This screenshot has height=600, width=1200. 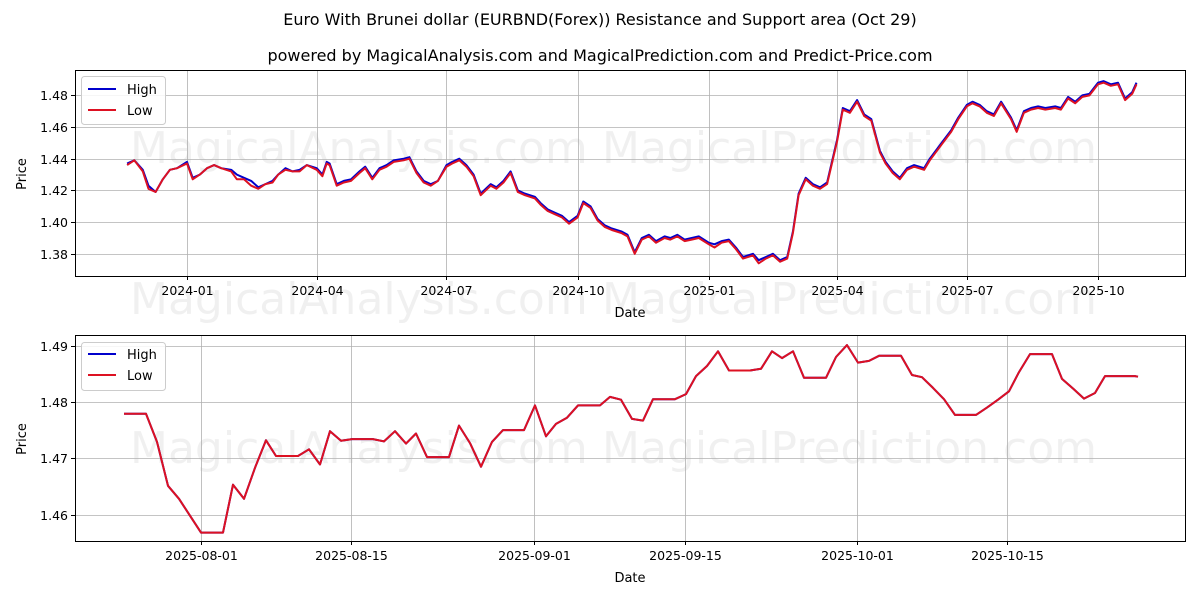 I want to click on x-tick-label: 2025-07, so click(x=967, y=290).